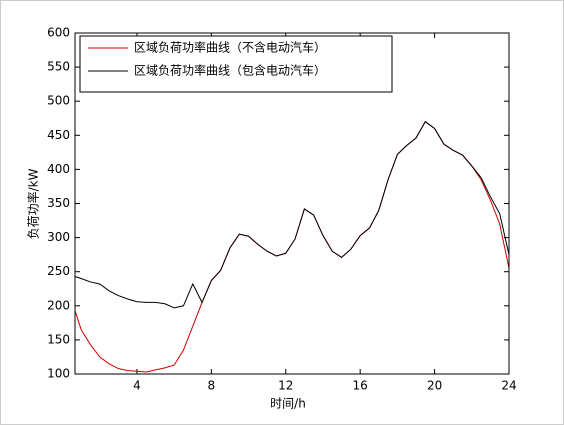  I want to click on y-tick-label: 150, so click(58, 339).